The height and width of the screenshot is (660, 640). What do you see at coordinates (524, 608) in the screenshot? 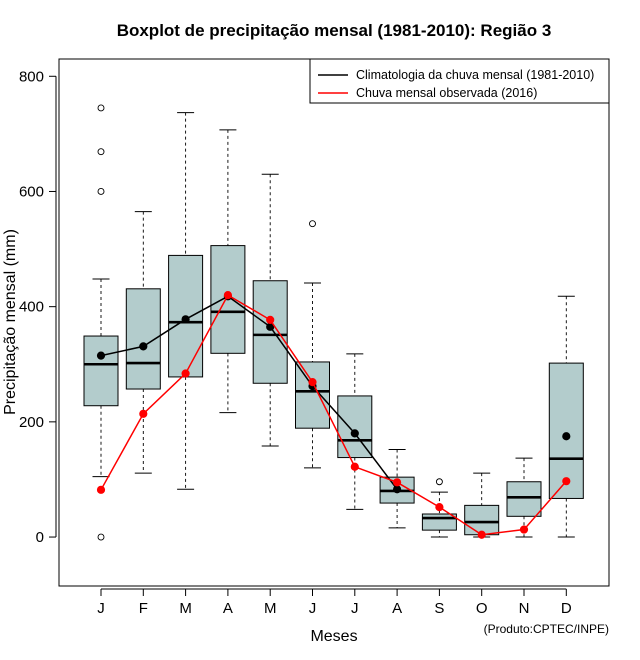
I see `x-tick-label-10: N` at bounding box center [524, 608].